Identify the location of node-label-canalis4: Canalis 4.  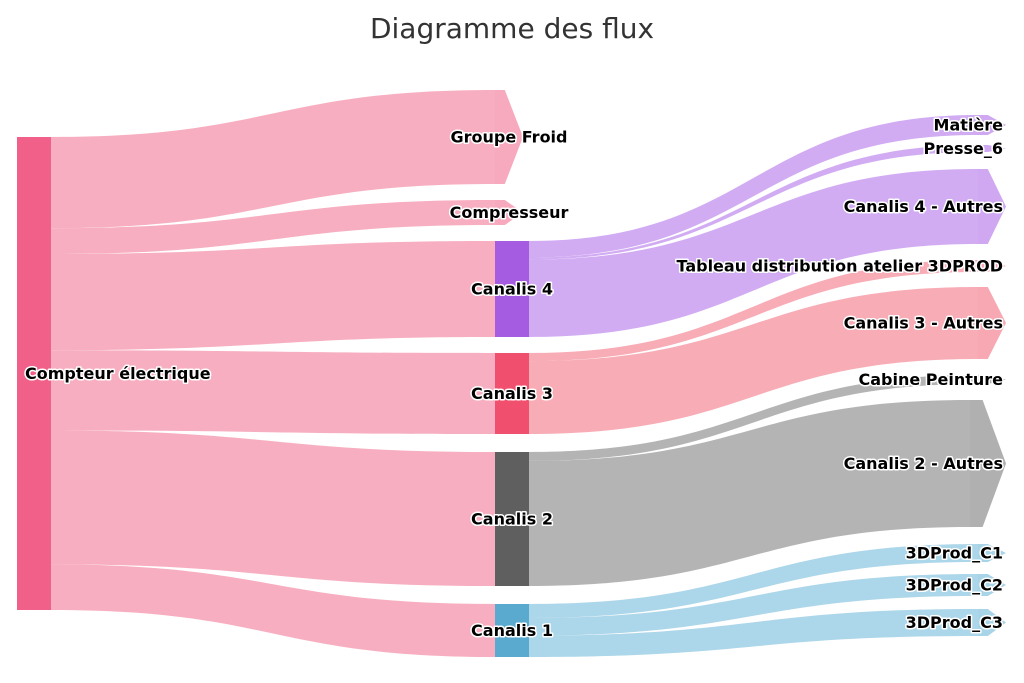
(512, 289).